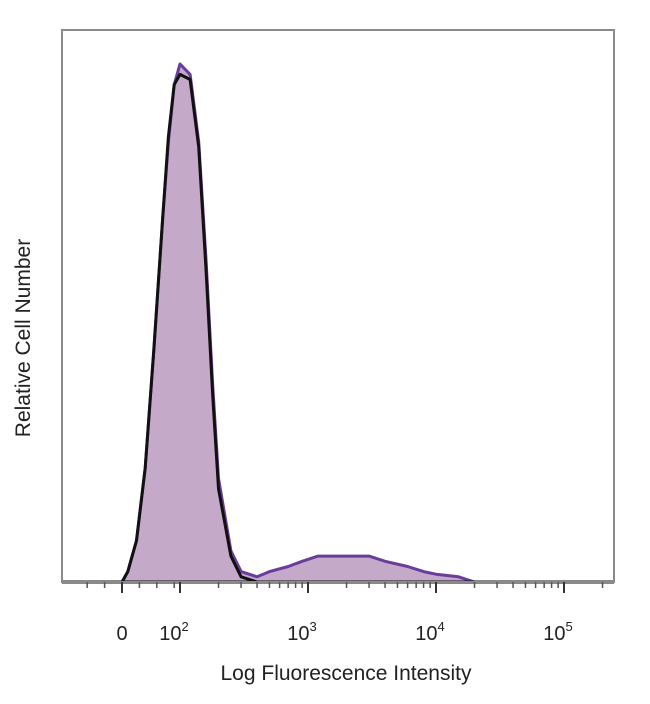 This screenshot has width=650, height=704. What do you see at coordinates (121, 634) in the screenshot?
I see `x-tick-label: 0` at bounding box center [121, 634].